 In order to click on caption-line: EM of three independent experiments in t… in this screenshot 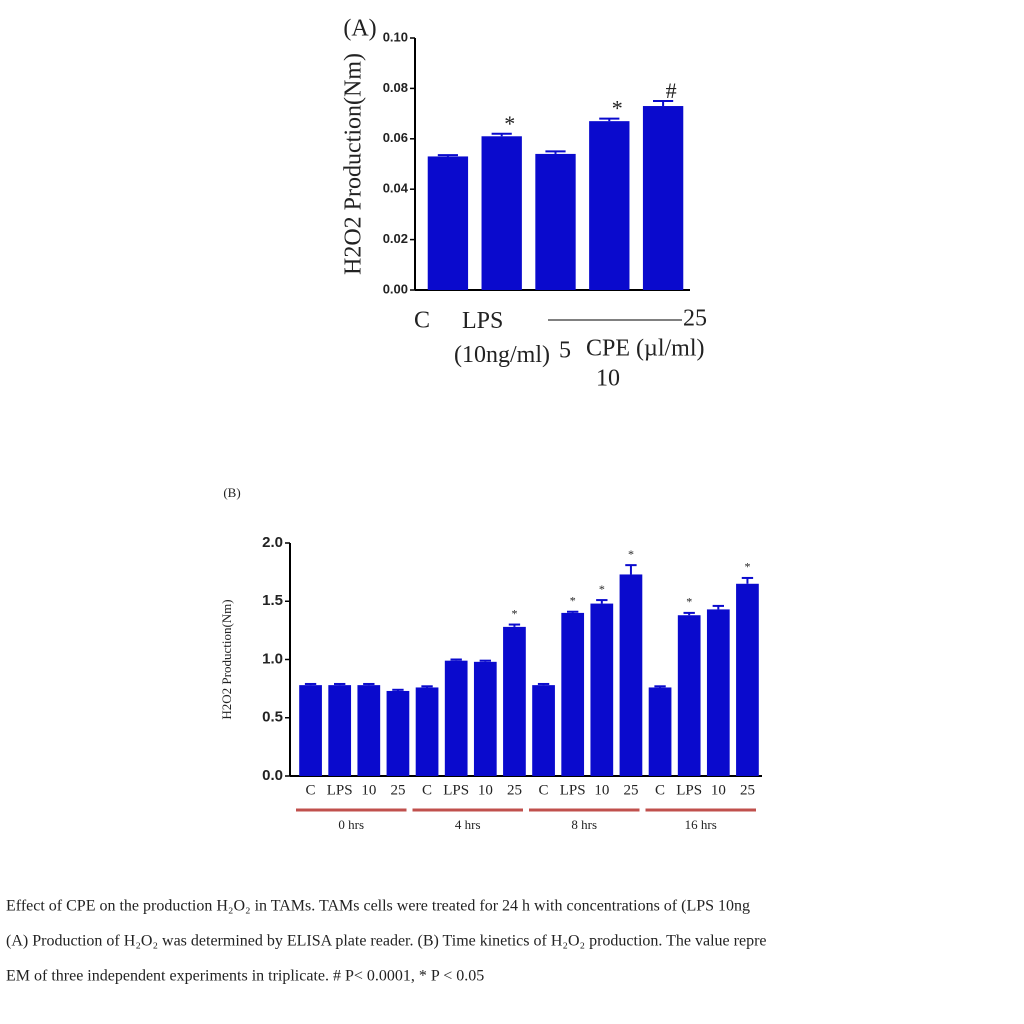, I will do `click(245, 976)`.